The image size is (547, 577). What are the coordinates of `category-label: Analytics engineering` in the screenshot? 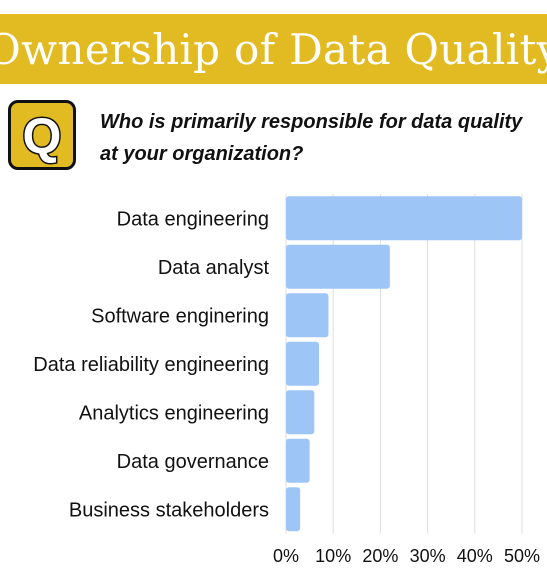 It's located at (174, 413).